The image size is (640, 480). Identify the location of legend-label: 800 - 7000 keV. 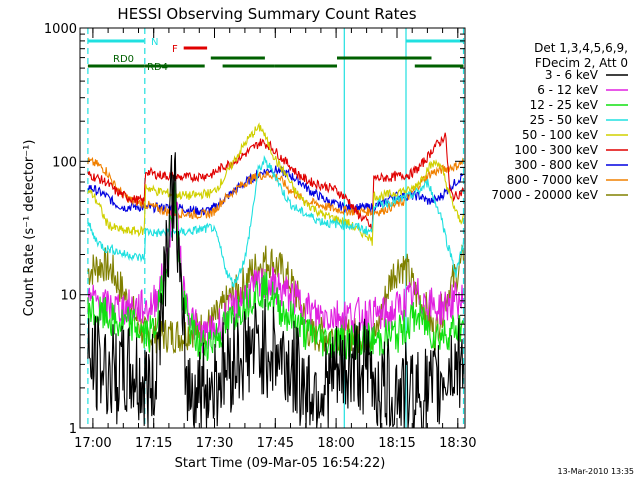
(553, 180).